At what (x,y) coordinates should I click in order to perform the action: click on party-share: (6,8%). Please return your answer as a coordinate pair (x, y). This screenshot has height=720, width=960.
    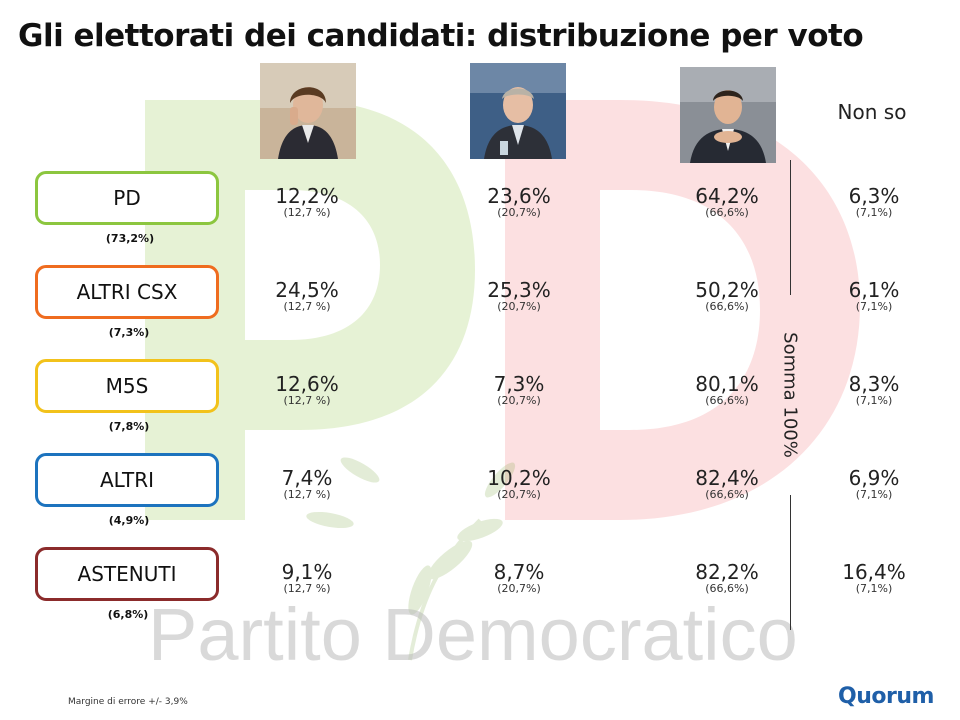
    Looking at the image, I should click on (128, 614).